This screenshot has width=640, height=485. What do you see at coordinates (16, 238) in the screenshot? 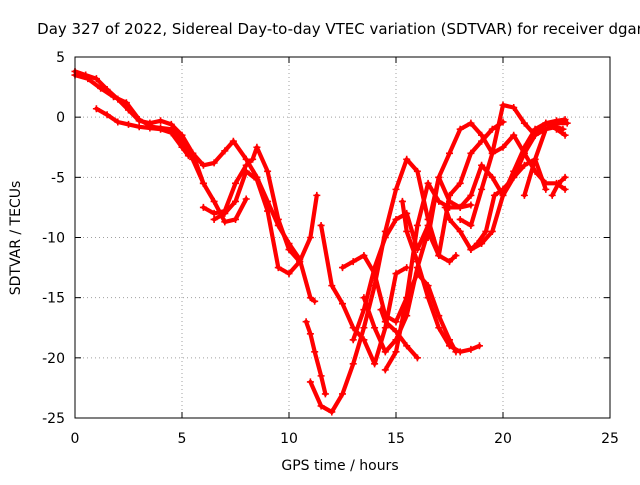
I see `y-axis-label: SDTVAR / TECUs` at bounding box center [16, 238].